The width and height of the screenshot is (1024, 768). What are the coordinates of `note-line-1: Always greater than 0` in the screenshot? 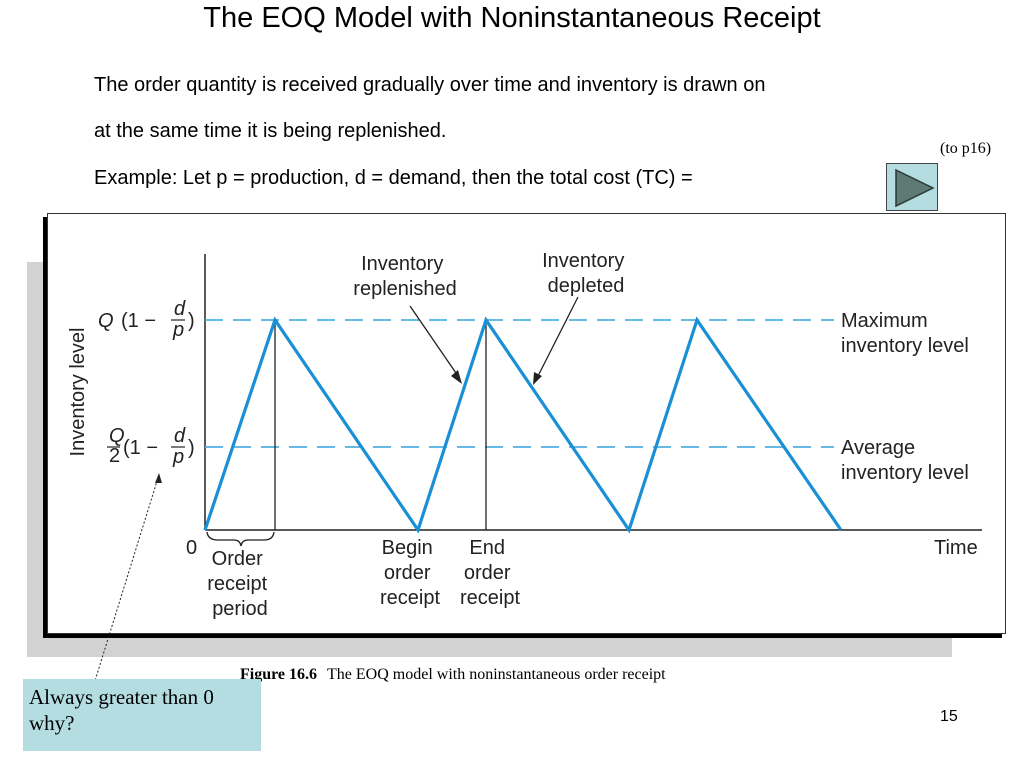 It's located at (121, 697).